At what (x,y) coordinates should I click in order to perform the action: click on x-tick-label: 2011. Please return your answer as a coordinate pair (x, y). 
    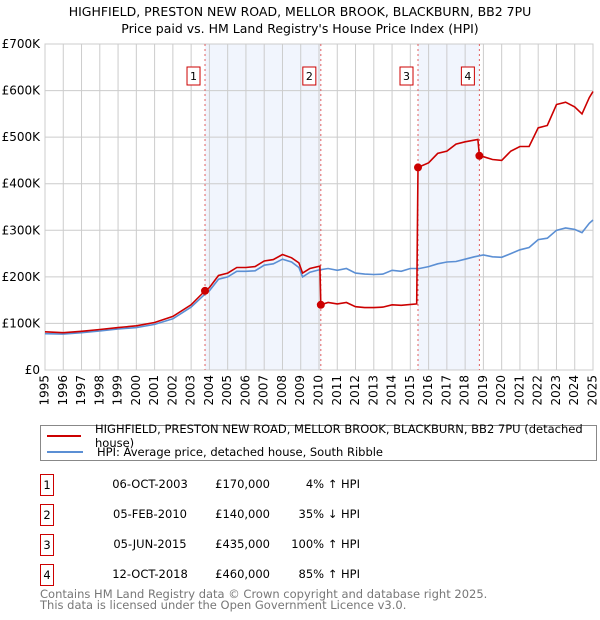
    Looking at the image, I should click on (337, 390).